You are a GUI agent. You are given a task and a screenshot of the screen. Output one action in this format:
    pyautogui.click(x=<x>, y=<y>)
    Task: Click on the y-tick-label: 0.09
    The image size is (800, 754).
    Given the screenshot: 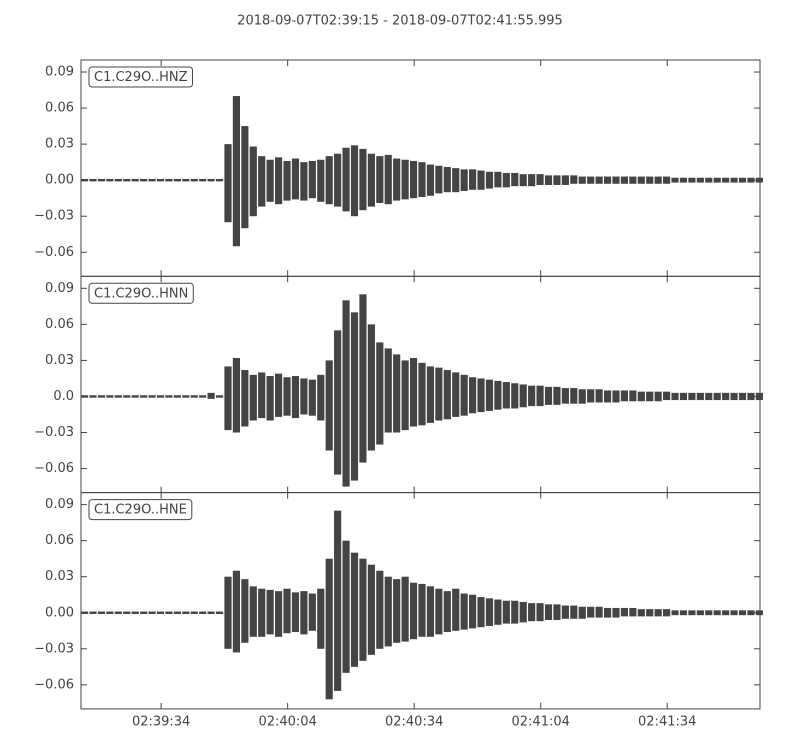 What is the action you would take?
    pyautogui.click(x=59, y=288)
    